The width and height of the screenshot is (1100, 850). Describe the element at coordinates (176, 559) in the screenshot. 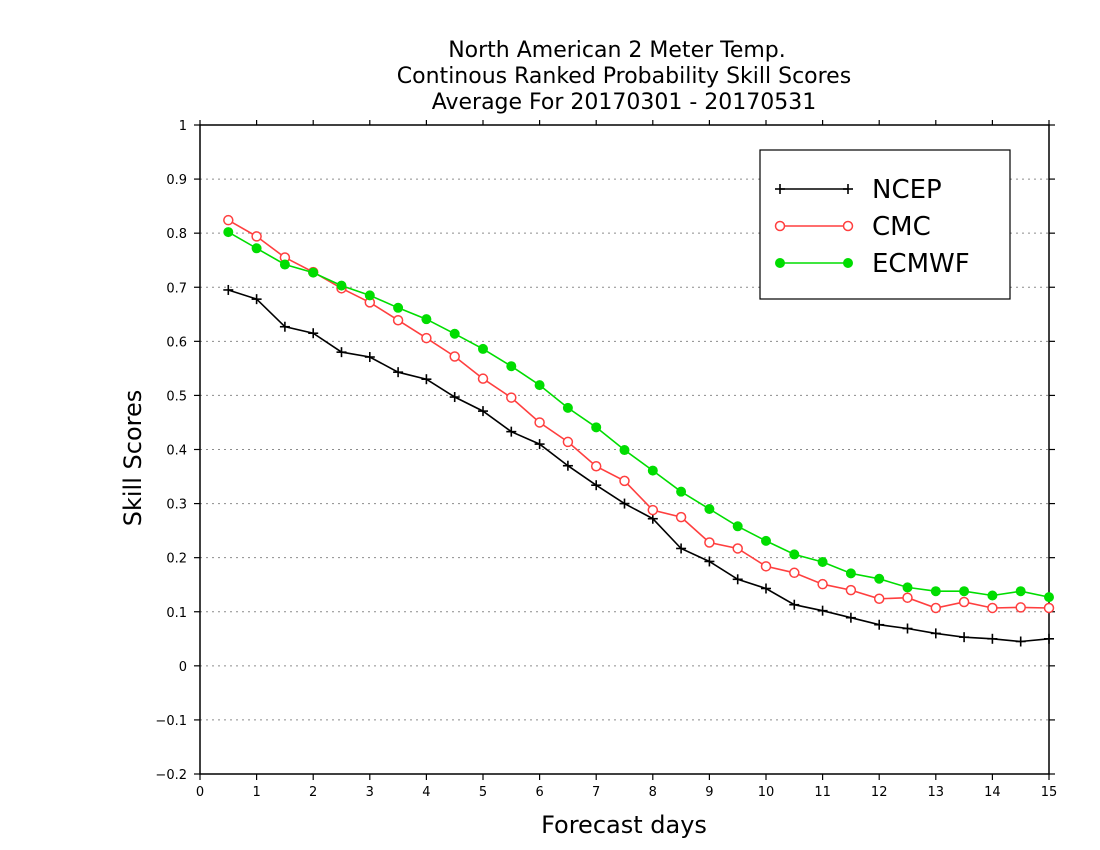

I see `y-tick-label: 0.2` at that location.